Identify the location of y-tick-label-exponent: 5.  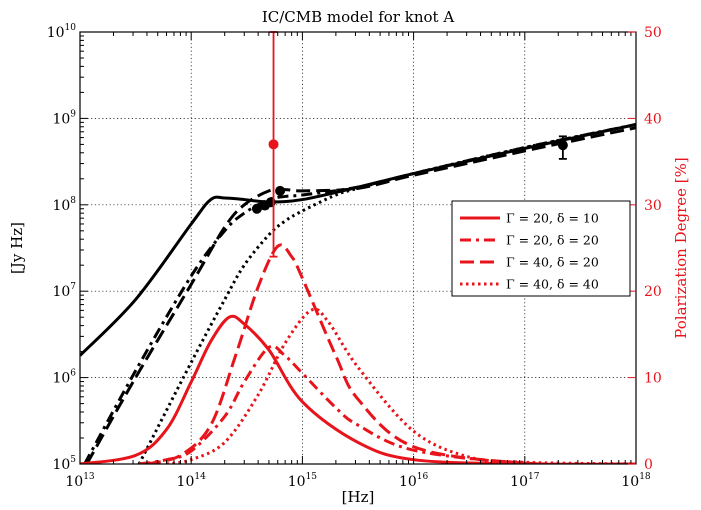
(73, 460).